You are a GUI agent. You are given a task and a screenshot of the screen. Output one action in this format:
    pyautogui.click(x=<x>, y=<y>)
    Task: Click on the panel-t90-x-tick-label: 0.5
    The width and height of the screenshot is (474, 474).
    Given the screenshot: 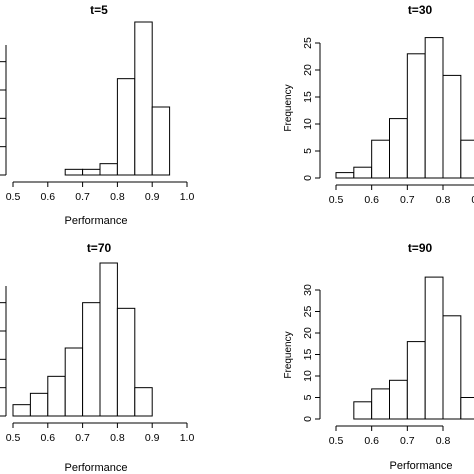 What is the action you would take?
    pyautogui.click(x=336, y=441)
    